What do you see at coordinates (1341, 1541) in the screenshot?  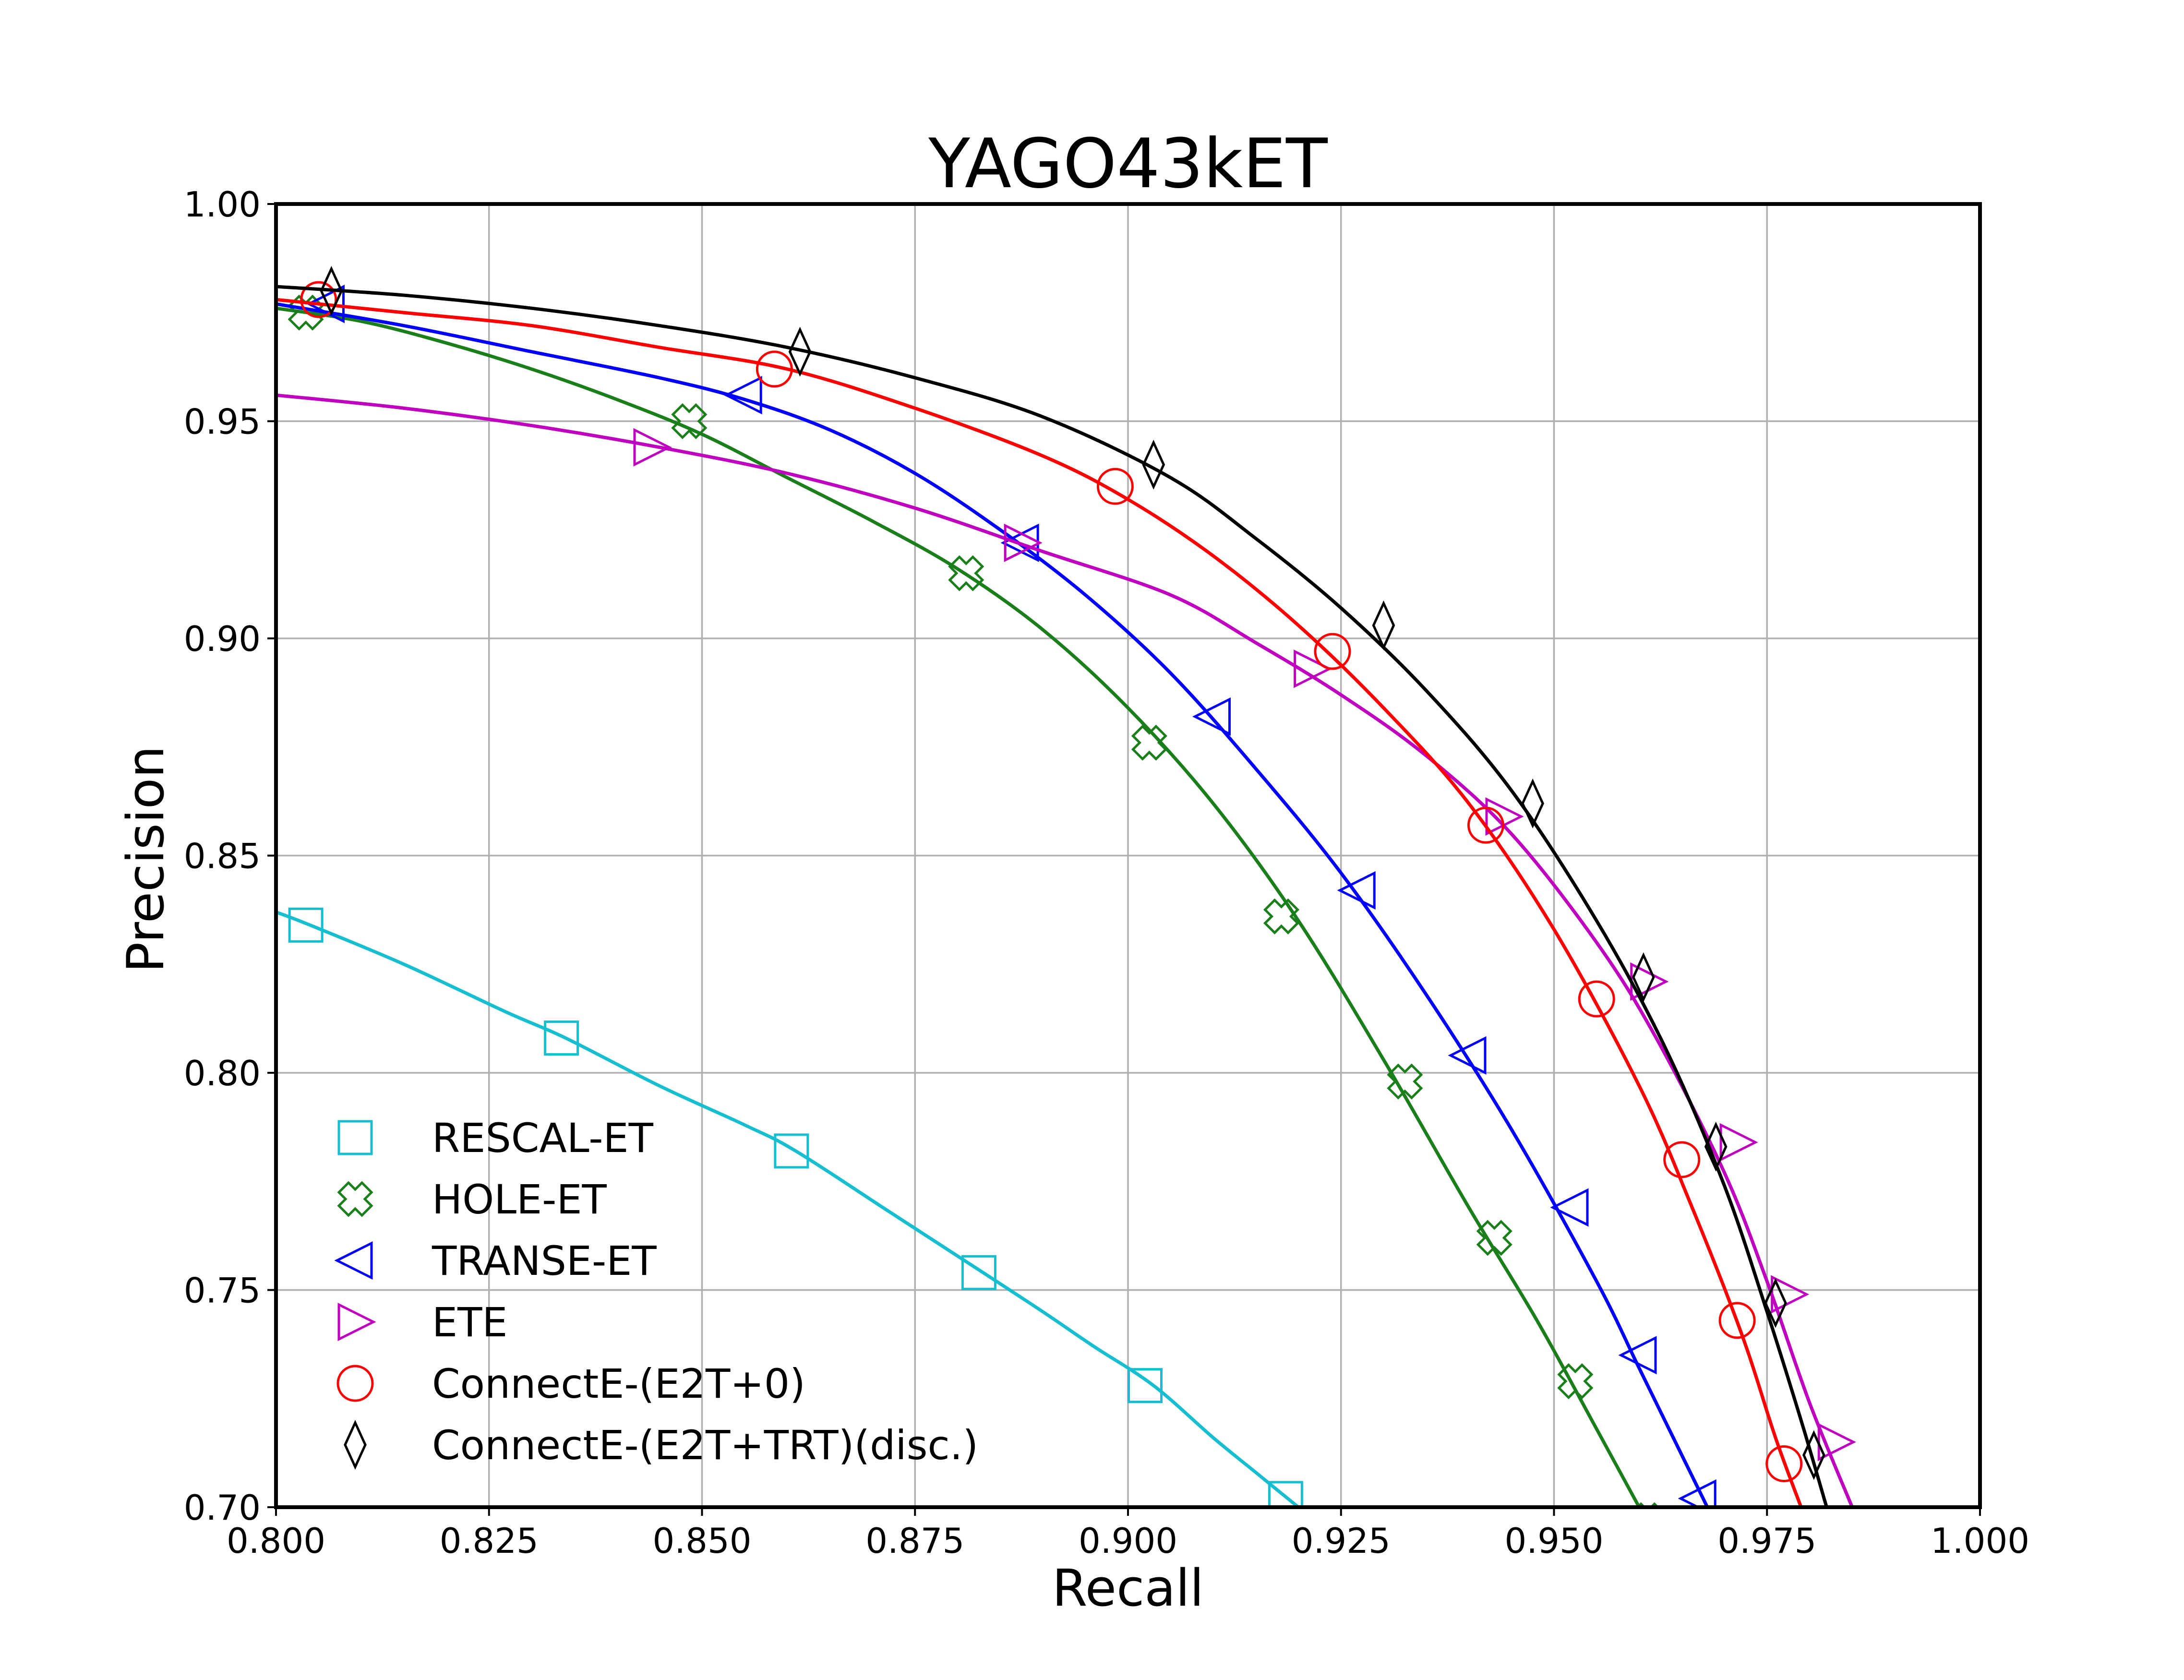 I see `x-tick-label: 0.925` at bounding box center [1341, 1541].